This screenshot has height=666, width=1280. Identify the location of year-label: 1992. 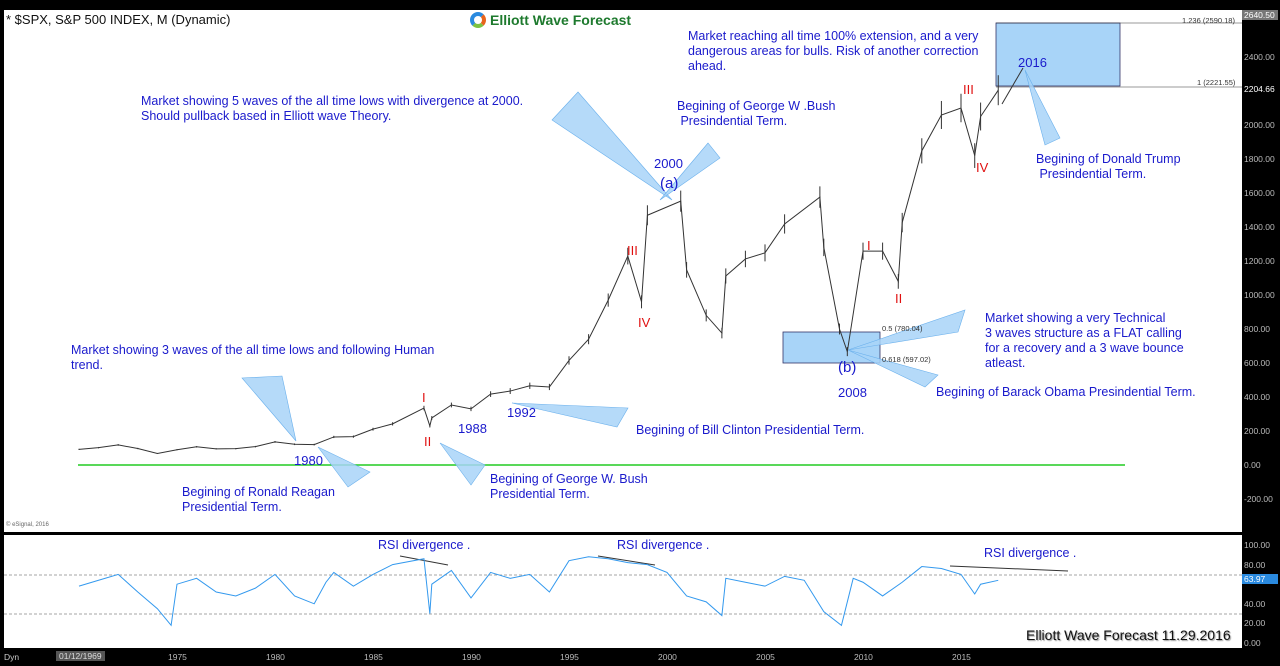
(521, 412).